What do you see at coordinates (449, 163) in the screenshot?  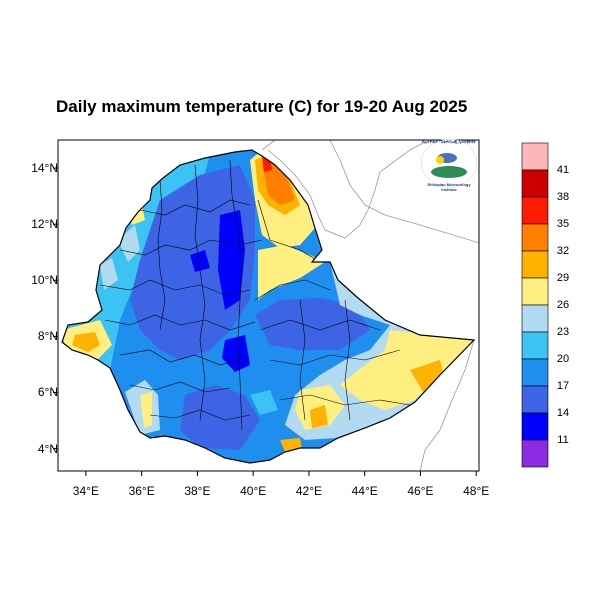 I see `emi-logo` at bounding box center [449, 163].